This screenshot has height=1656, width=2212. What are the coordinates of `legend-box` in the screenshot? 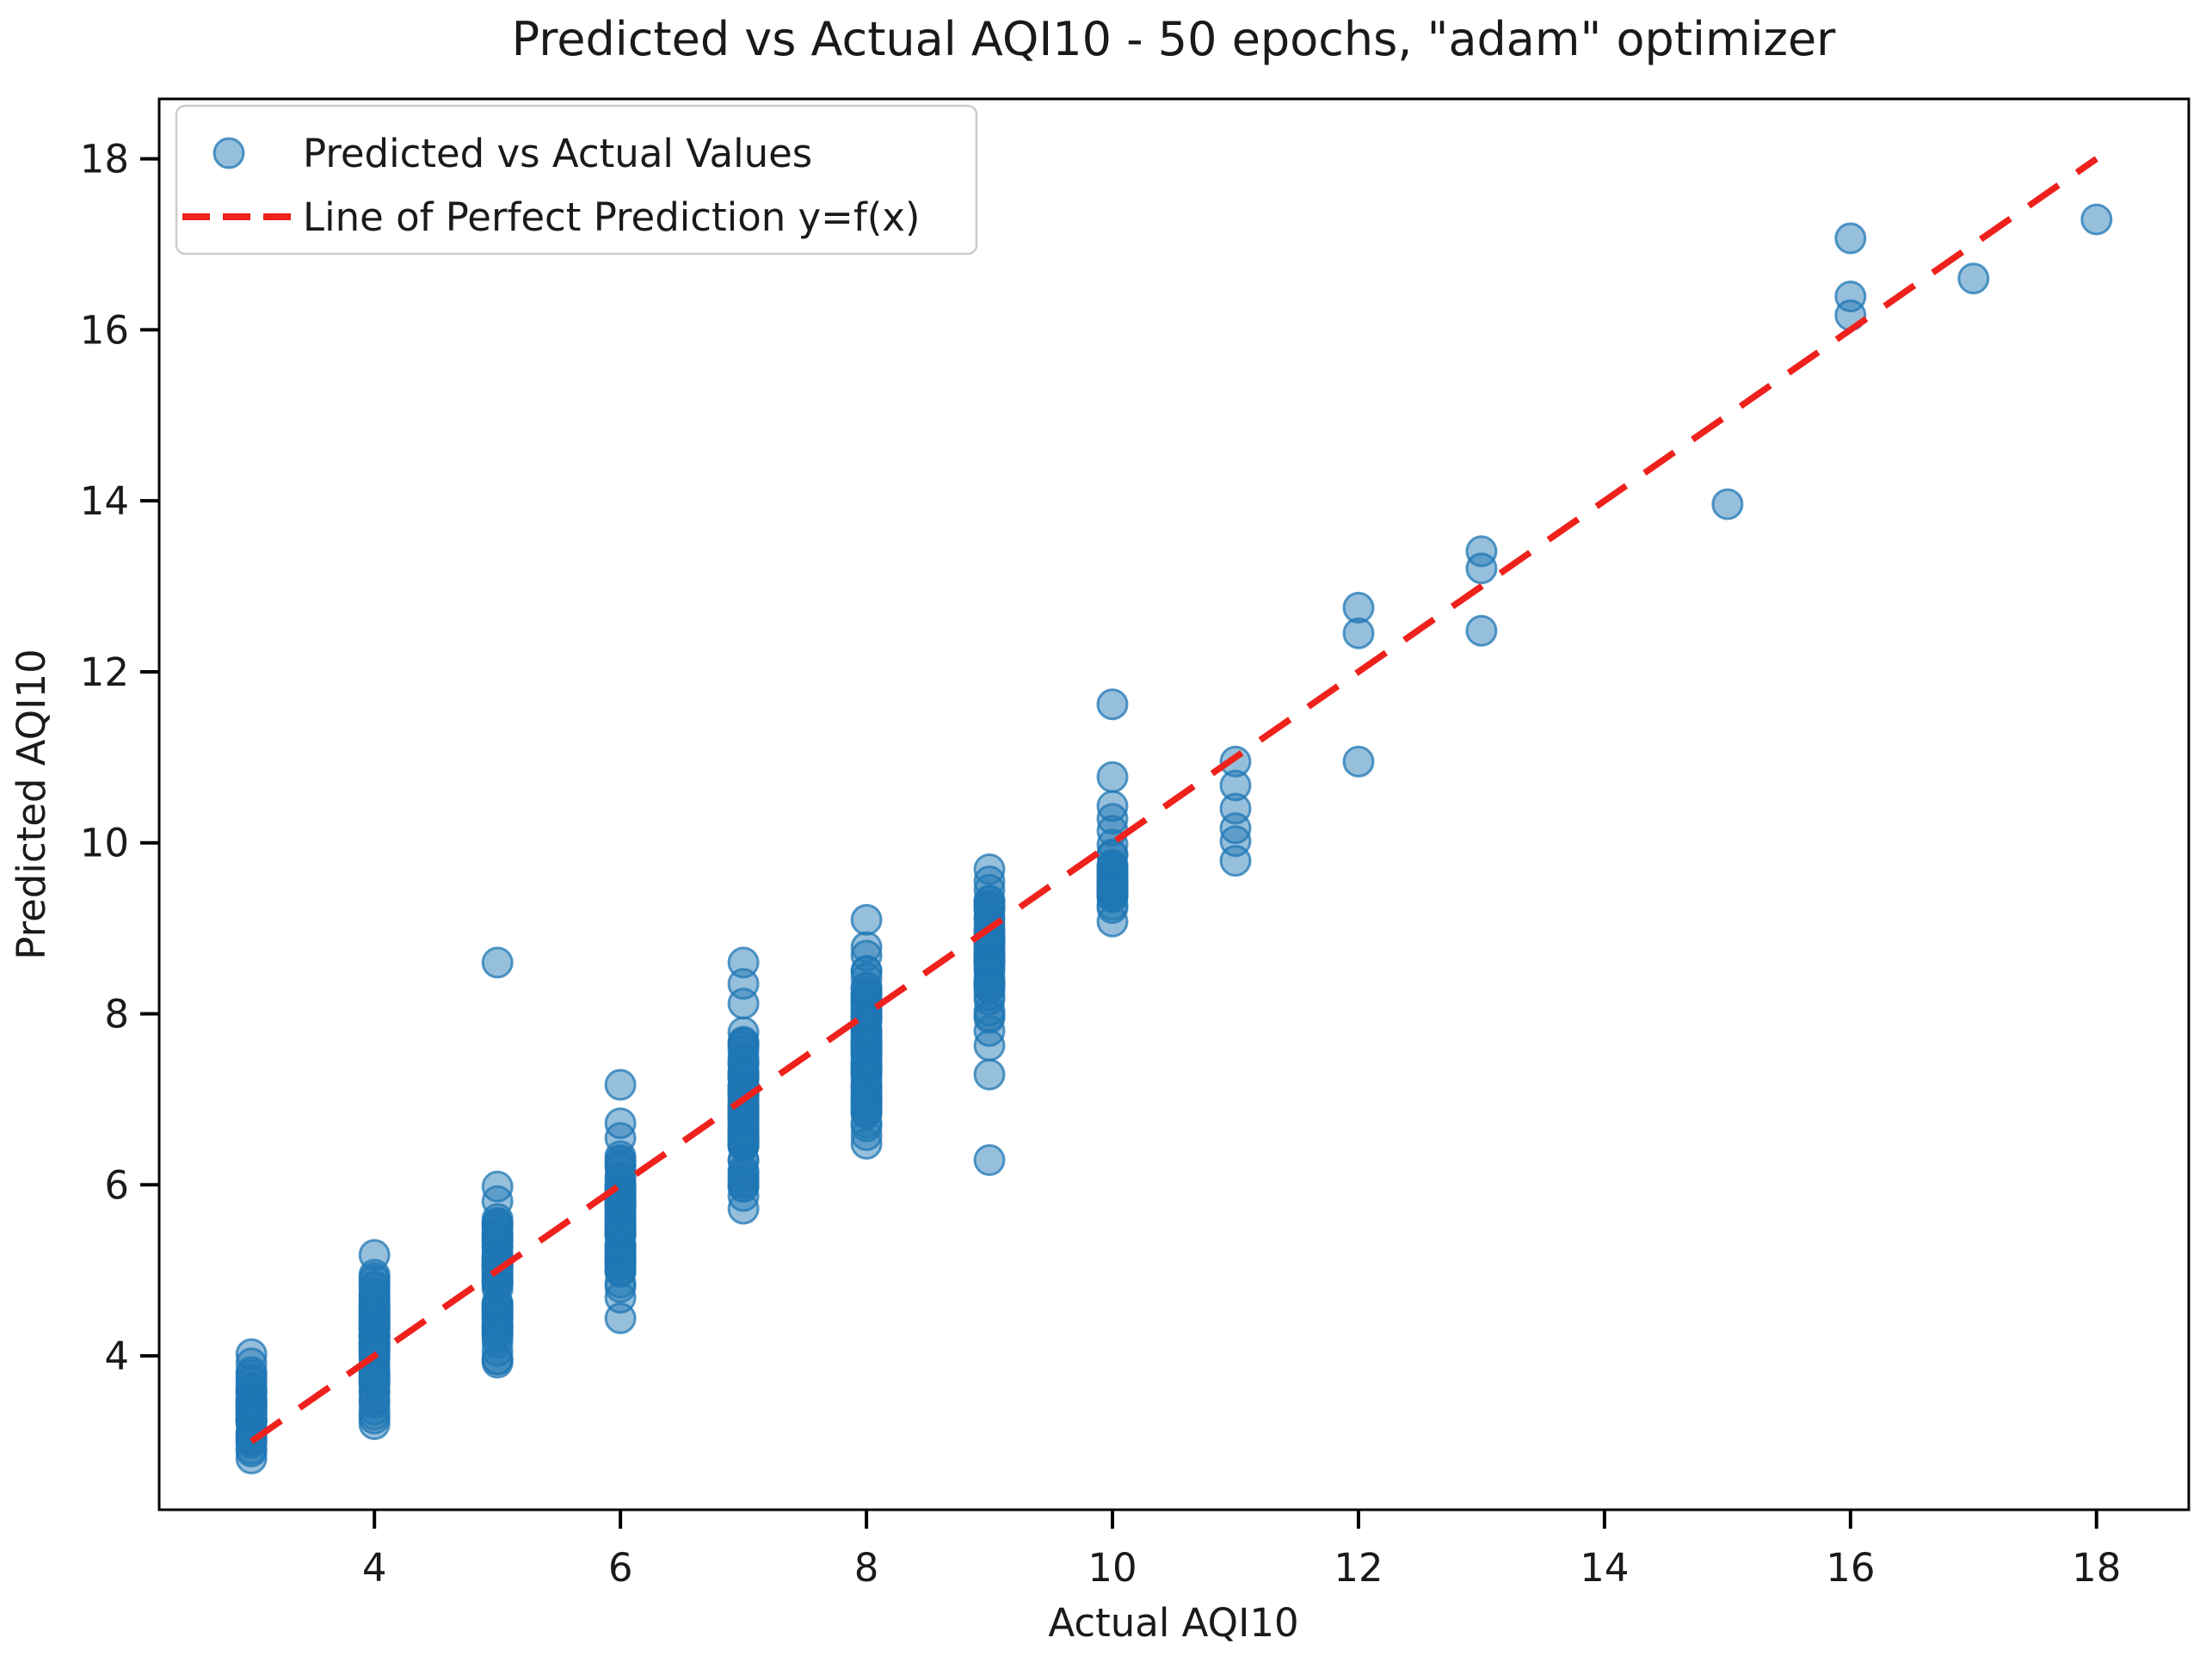 It's located at (577, 179).